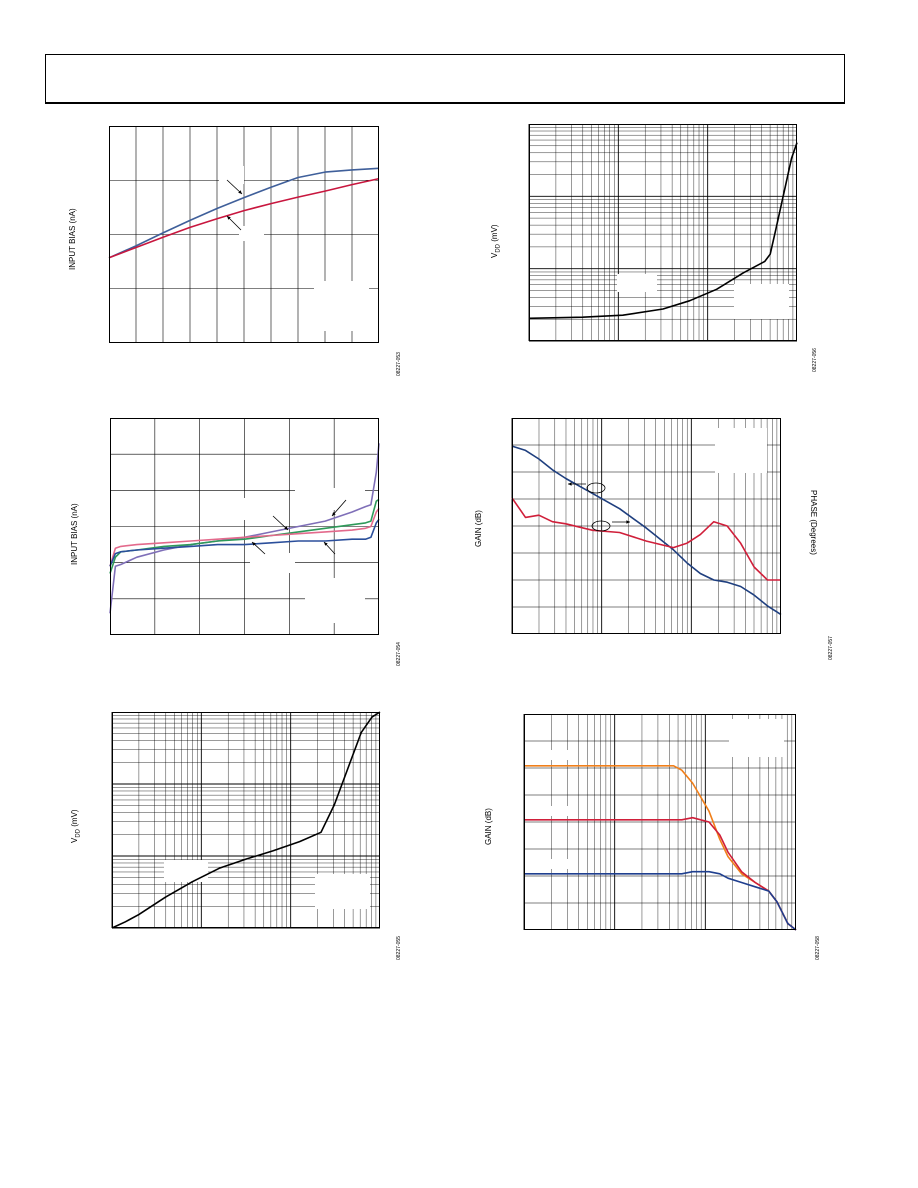 This screenshot has height=1188, width=918. I want to click on chart-4-label-box, so click(637, 283).